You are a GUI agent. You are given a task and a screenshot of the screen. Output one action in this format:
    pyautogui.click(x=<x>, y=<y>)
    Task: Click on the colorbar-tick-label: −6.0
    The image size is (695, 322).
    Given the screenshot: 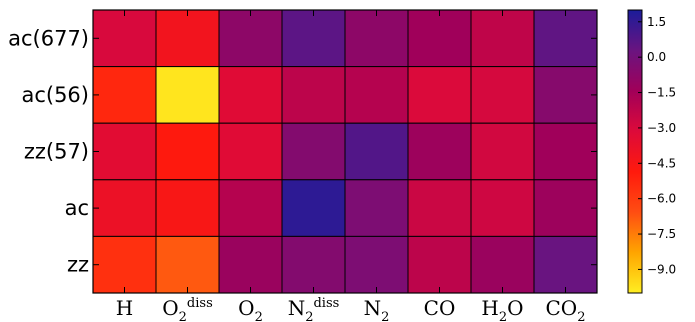 What is the action you would take?
    pyautogui.click(x=661, y=199)
    